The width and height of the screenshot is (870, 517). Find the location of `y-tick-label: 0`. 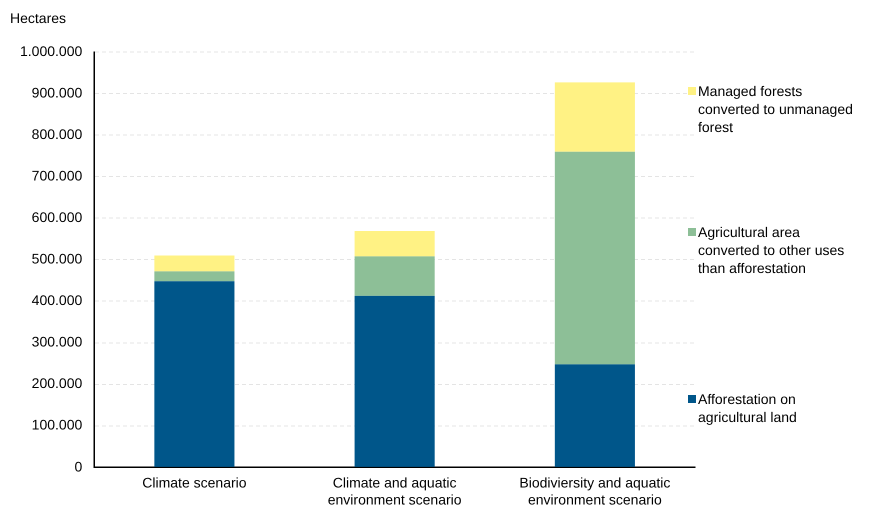

y-tick-label: 0 is located at coordinates (78, 466).